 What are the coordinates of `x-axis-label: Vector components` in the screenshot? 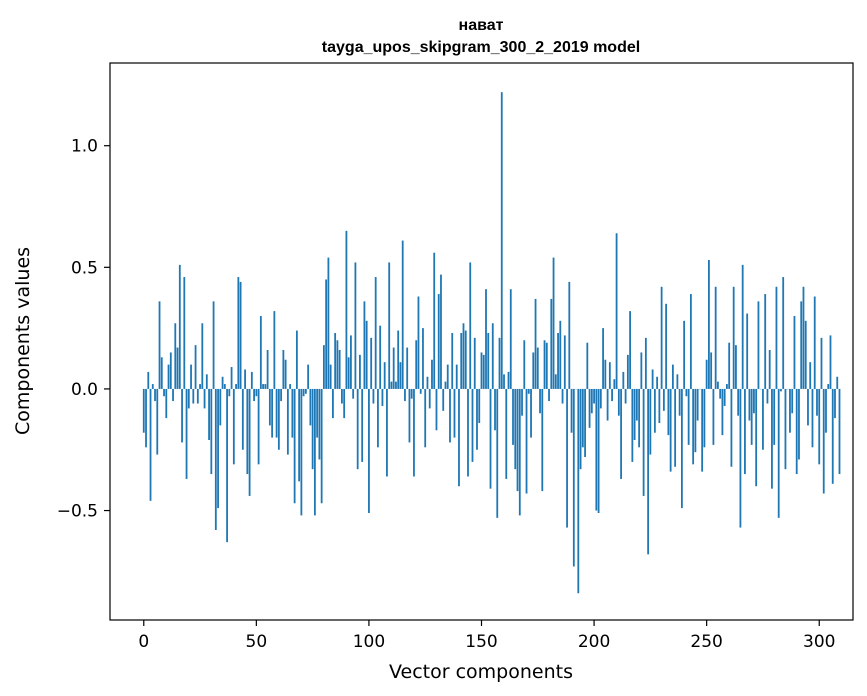 It's located at (481, 672).